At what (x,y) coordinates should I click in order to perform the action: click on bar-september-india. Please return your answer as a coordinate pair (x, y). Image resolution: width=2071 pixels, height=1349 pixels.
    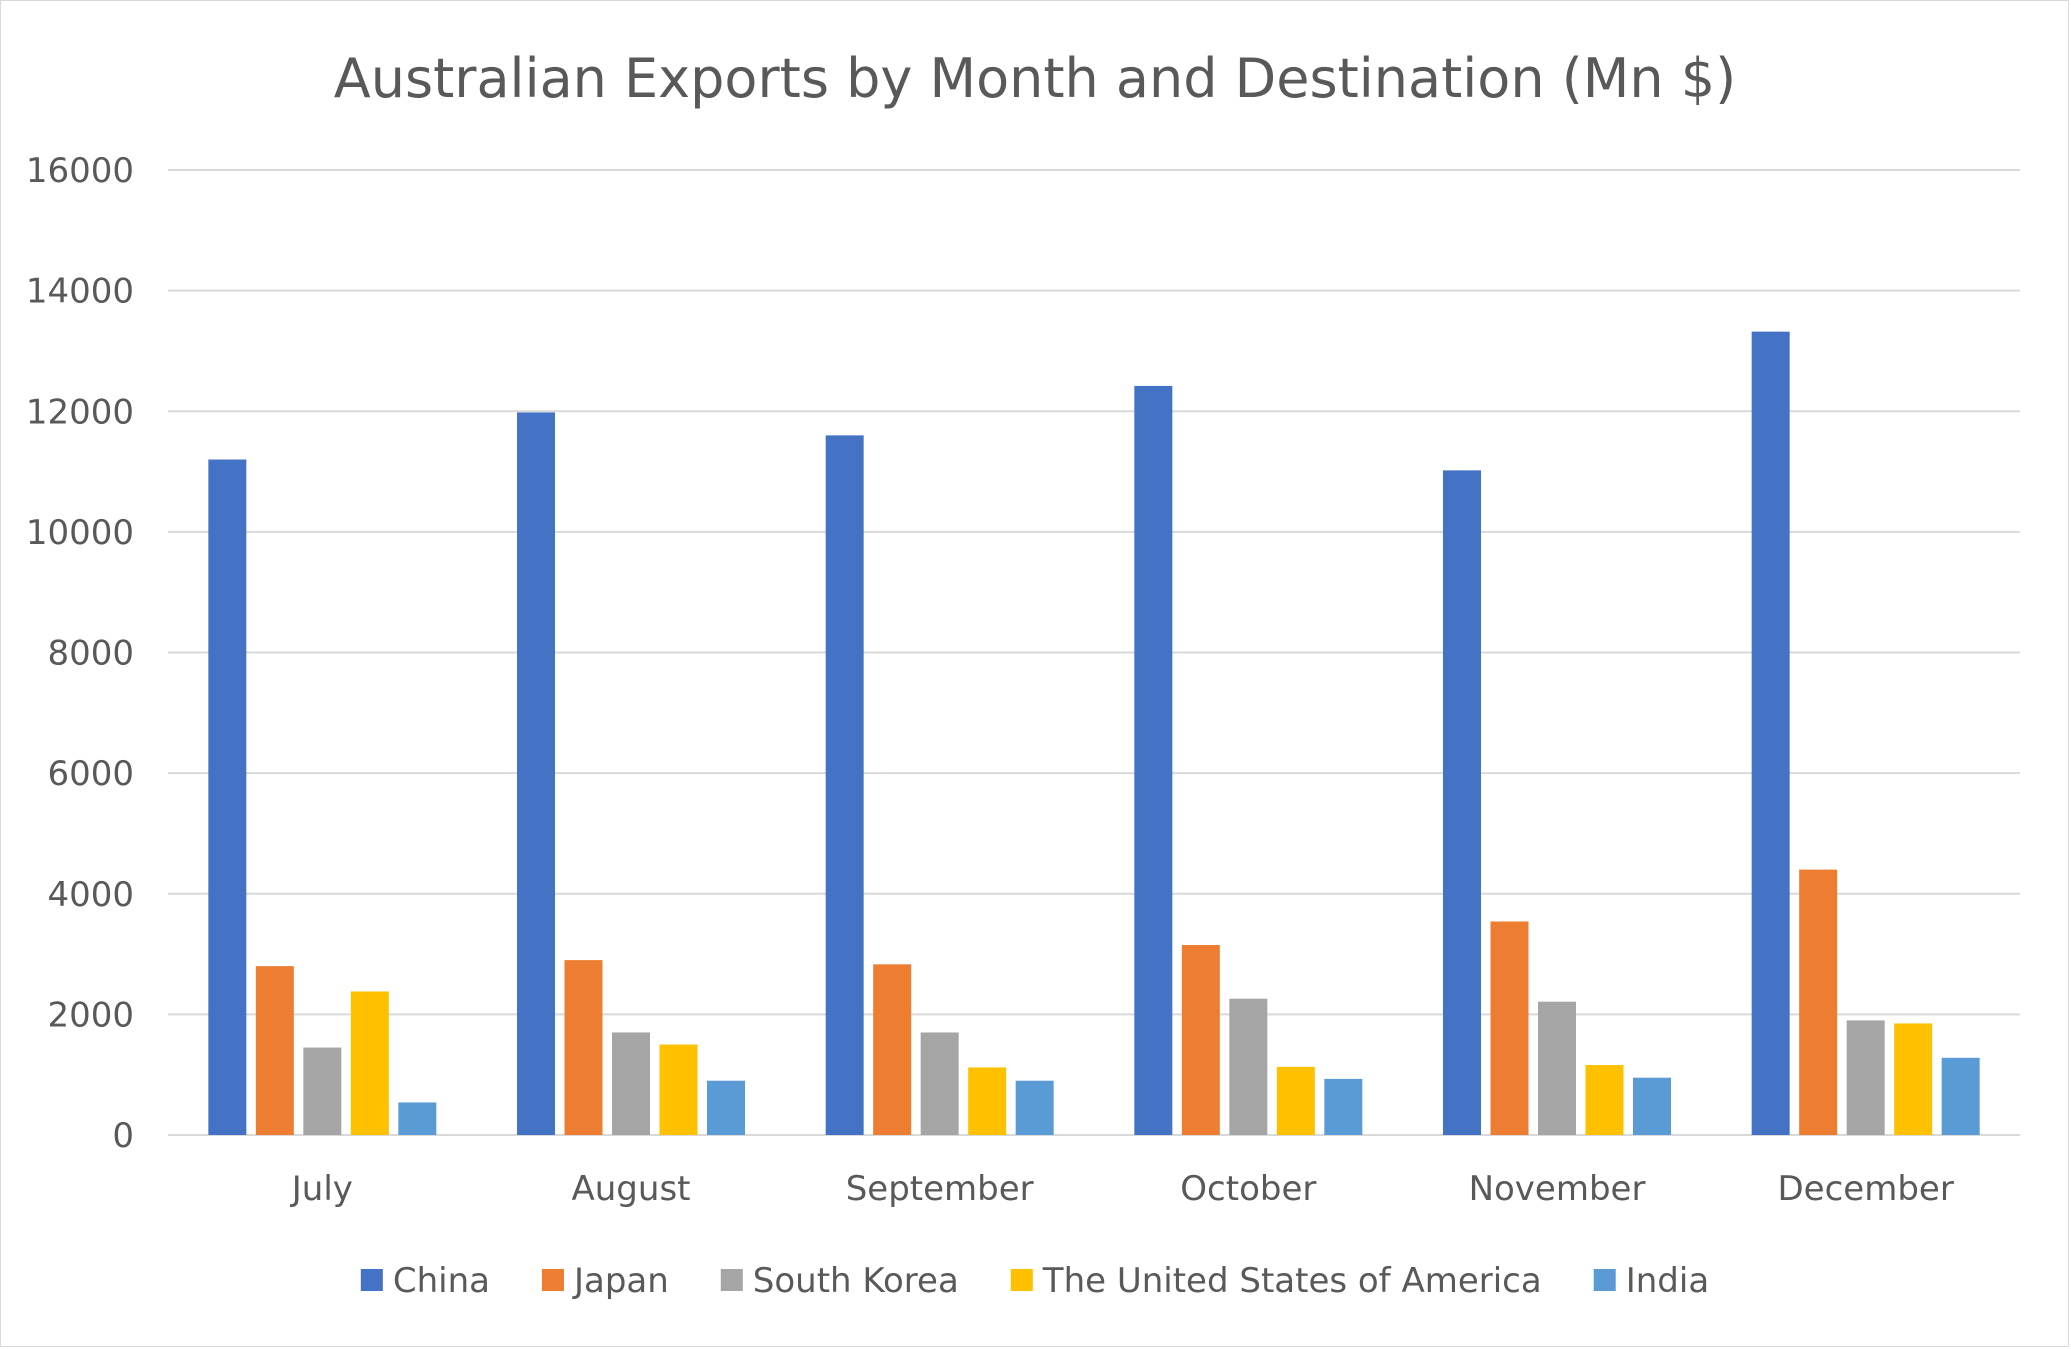
    Looking at the image, I should click on (1034, 1107).